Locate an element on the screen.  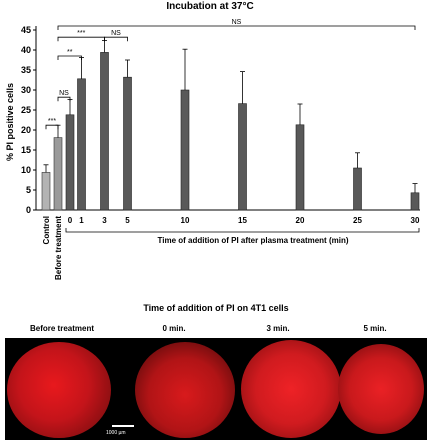
y-tick-label: 30 is located at coordinates (26, 90).